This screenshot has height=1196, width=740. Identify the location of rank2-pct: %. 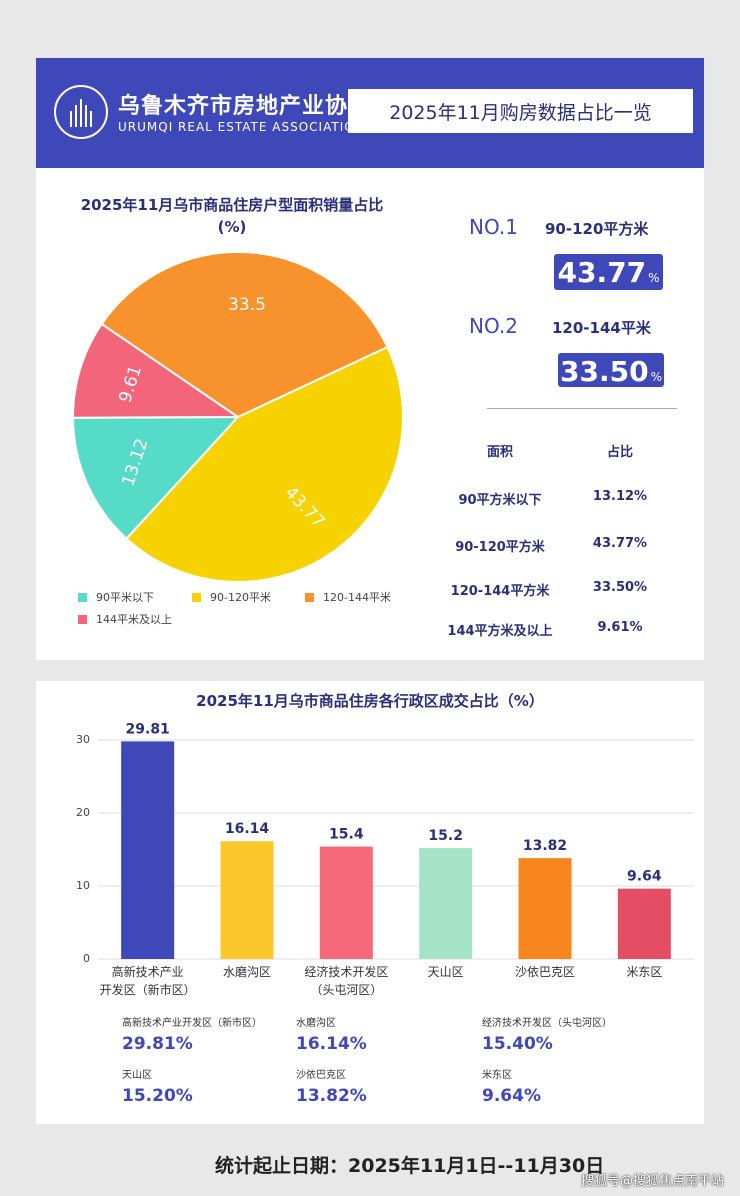
(656, 377).